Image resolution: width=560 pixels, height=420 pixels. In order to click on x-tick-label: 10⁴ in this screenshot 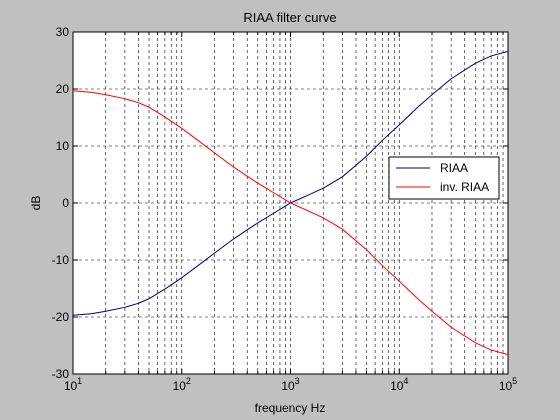, I will do `click(399, 384)`.